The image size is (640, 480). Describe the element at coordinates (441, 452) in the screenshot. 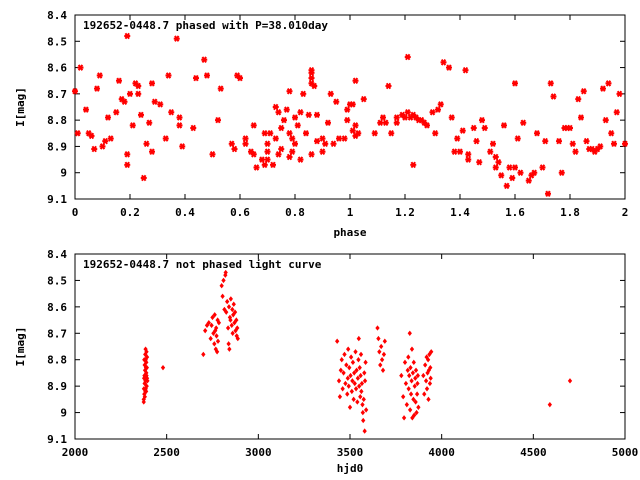

I see `x-tick-label: 4000` at that location.